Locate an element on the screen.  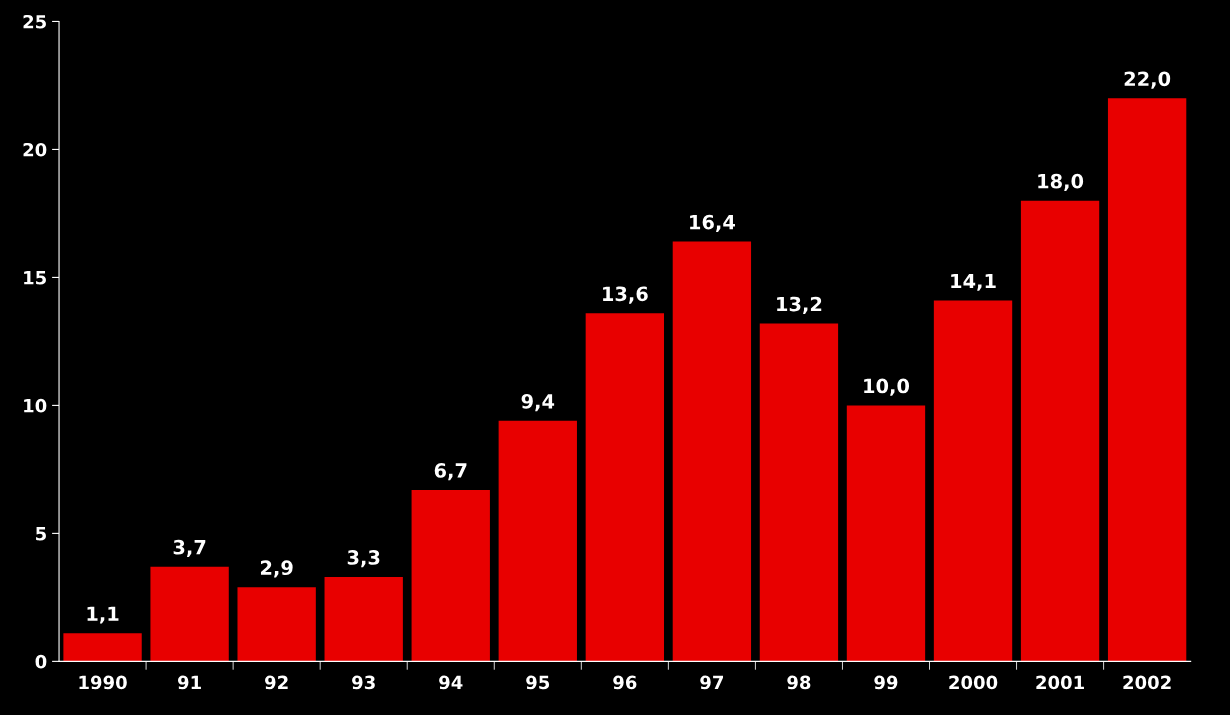
data-label: 1,1 is located at coordinates (103, 615).